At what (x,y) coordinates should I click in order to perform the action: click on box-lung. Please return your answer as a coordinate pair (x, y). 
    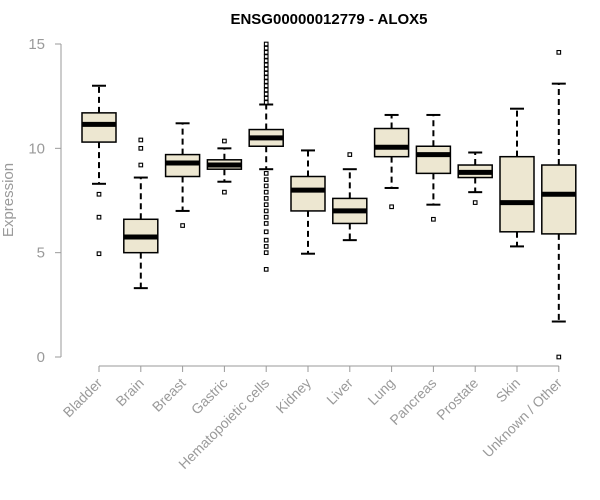
    Looking at the image, I should click on (391, 161).